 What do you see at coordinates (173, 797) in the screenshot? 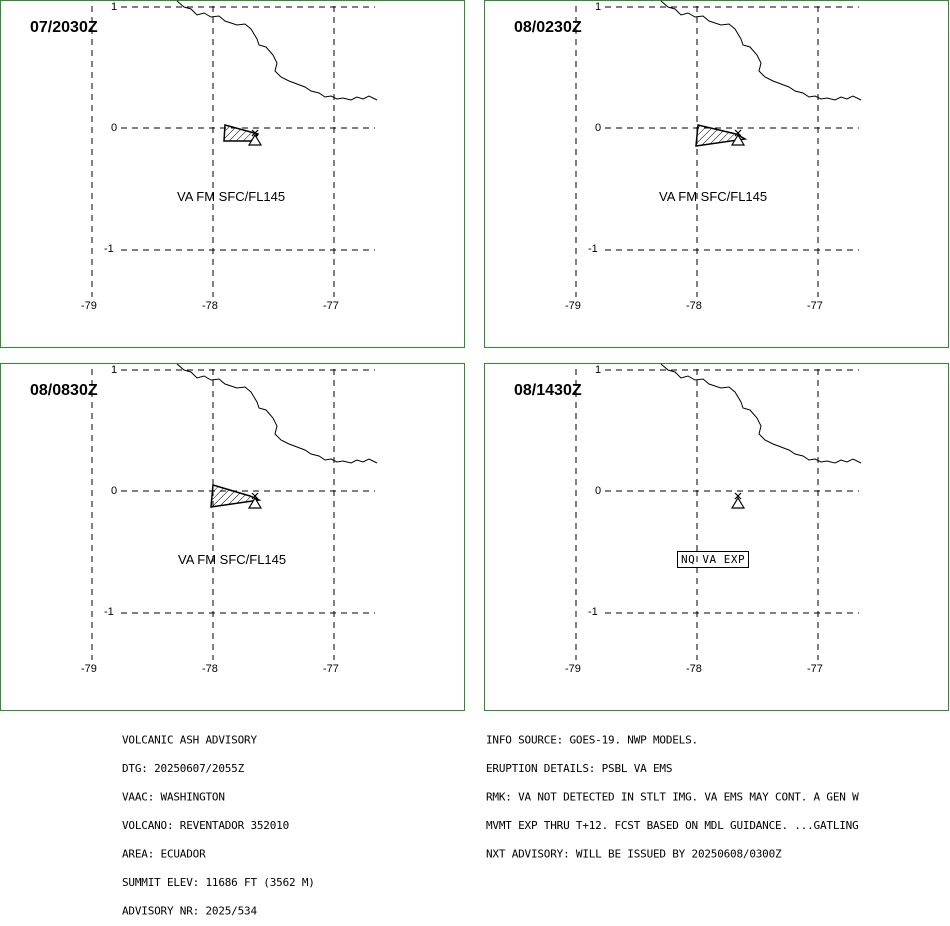
I see `advisory-line: VAAC: WASHINGTON` at bounding box center [173, 797].